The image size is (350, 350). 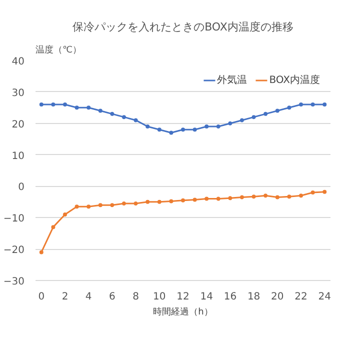 What do you see at coordinates (18, 93) in the screenshot?
I see `y-tick-label: 30` at bounding box center [18, 93].